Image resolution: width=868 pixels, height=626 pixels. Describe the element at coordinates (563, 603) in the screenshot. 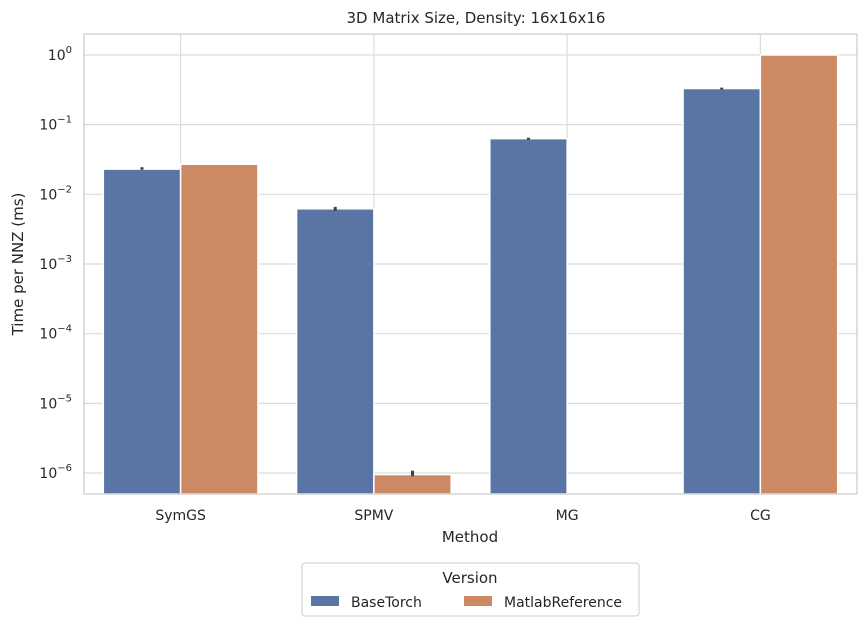

I see `legend-label-matlabreference: MatlabReference` at that location.